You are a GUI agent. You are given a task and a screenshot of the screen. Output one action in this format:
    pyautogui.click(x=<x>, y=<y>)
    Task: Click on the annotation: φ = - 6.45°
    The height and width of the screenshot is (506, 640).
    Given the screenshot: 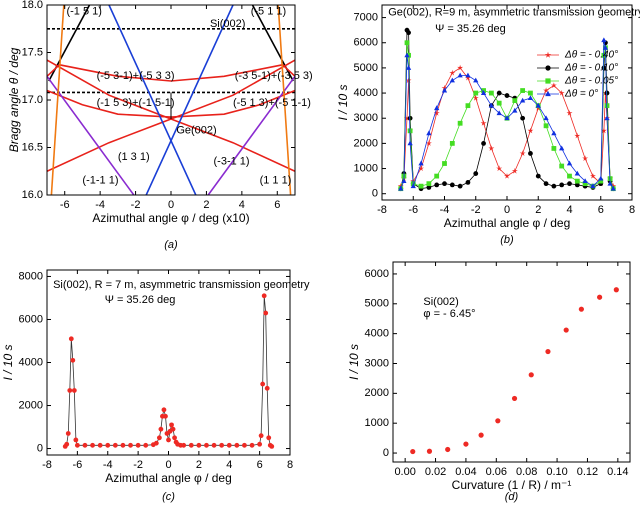 What is the action you would take?
    pyautogui.click(x=449, y=314)
    